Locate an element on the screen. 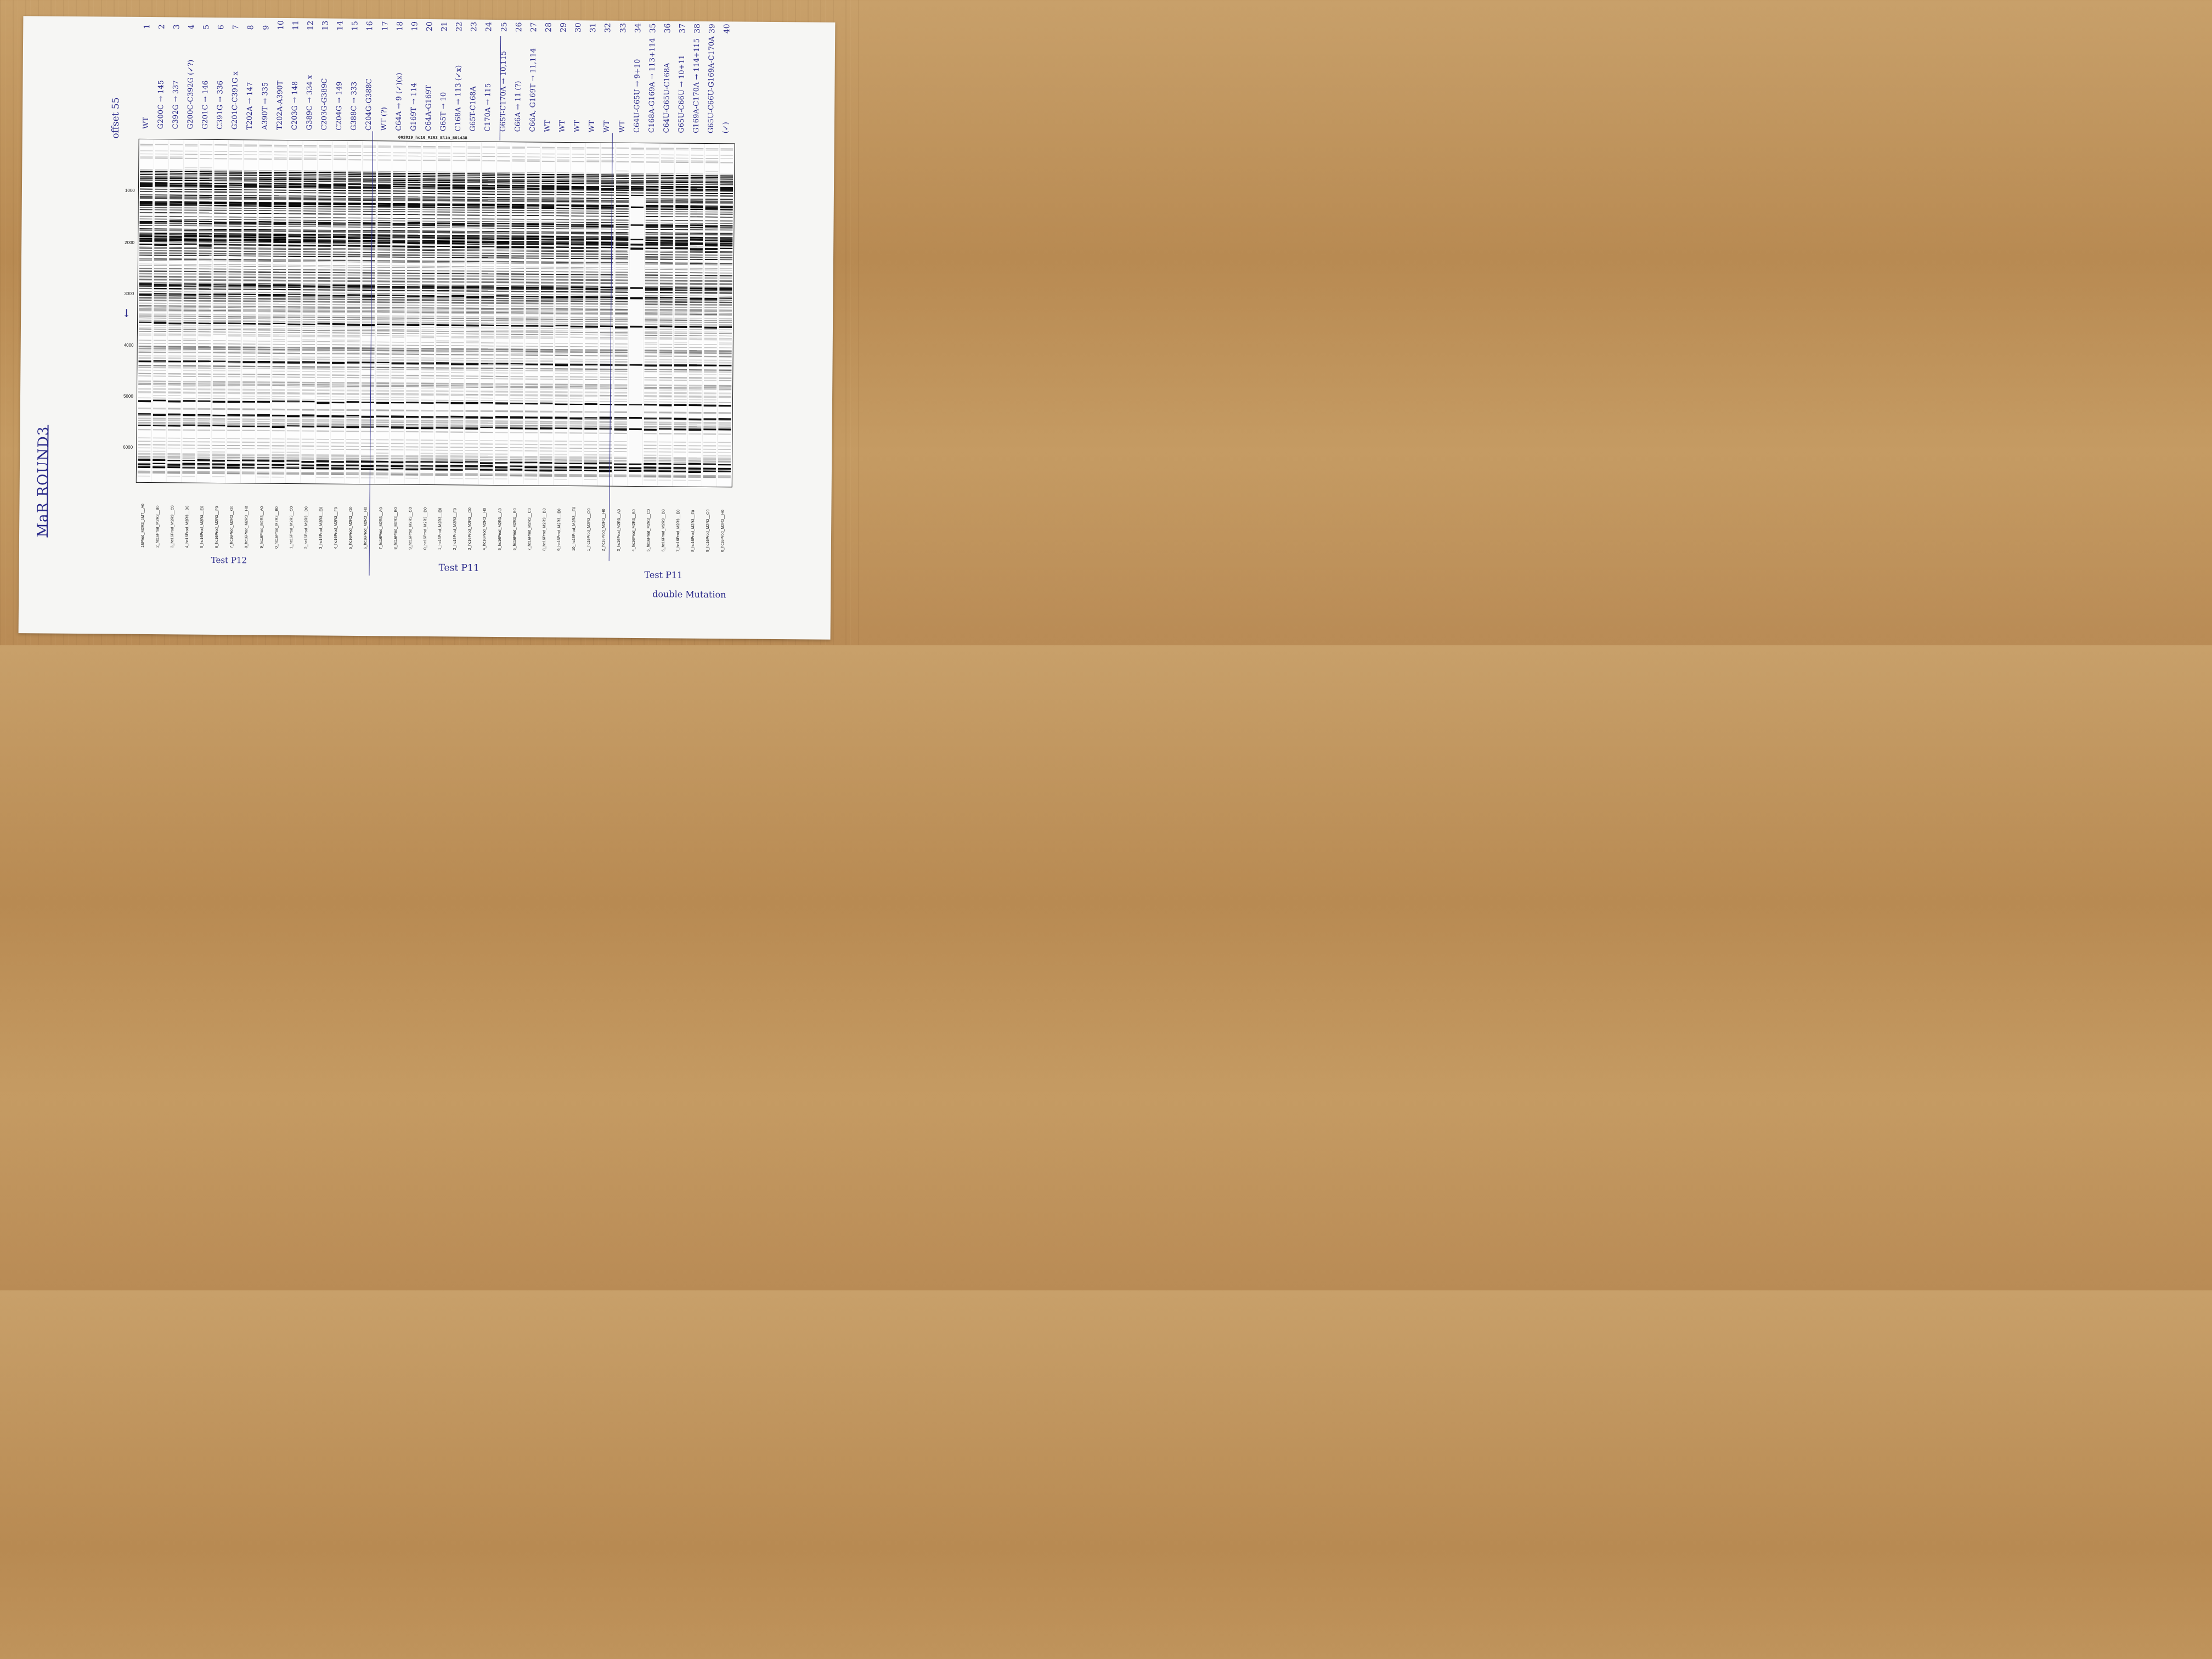  group-sublabel-double-mutation: double Mutation is located at coordinates (689, 594).